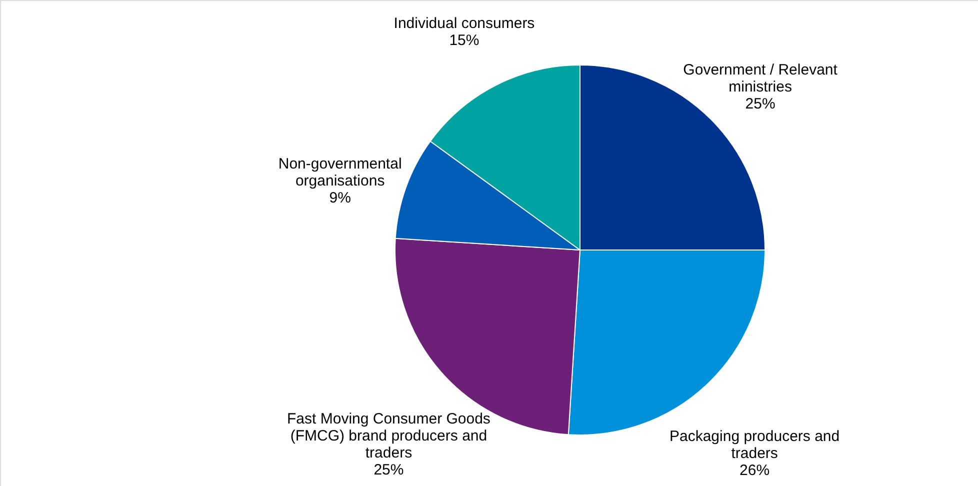 The width and height of the screenshot is (978, 486). Describe the element at coordinates (754, 445) in the screenshot. I see `slice-label: Packaging producers and traders` at that location.